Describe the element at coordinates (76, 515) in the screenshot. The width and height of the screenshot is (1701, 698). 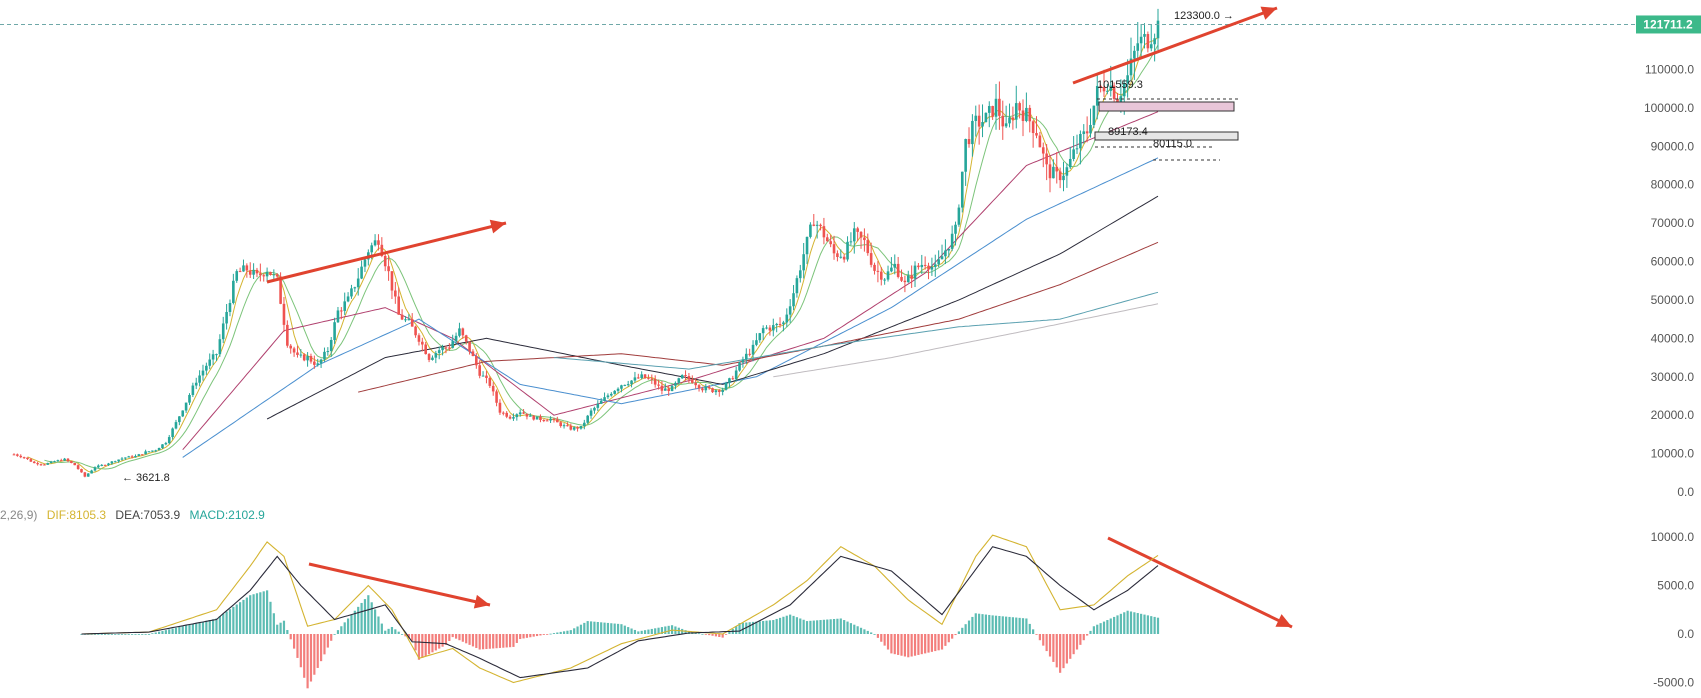
I see `macd-dif-value: DIF:8105.3` at that location.